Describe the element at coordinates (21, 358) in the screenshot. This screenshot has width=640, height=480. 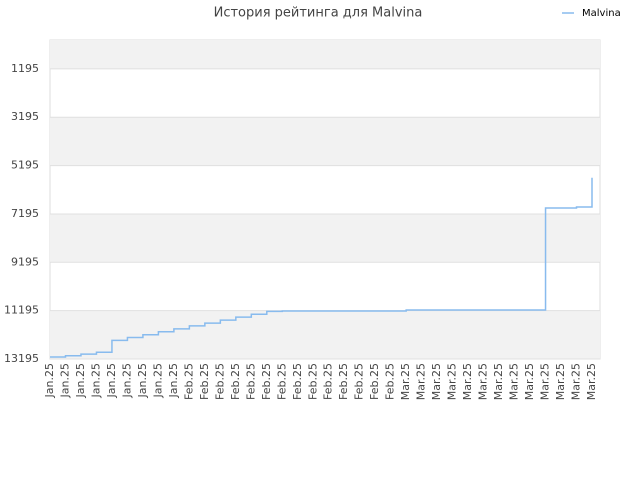
I see `y-tick-label: 13195` at that location.